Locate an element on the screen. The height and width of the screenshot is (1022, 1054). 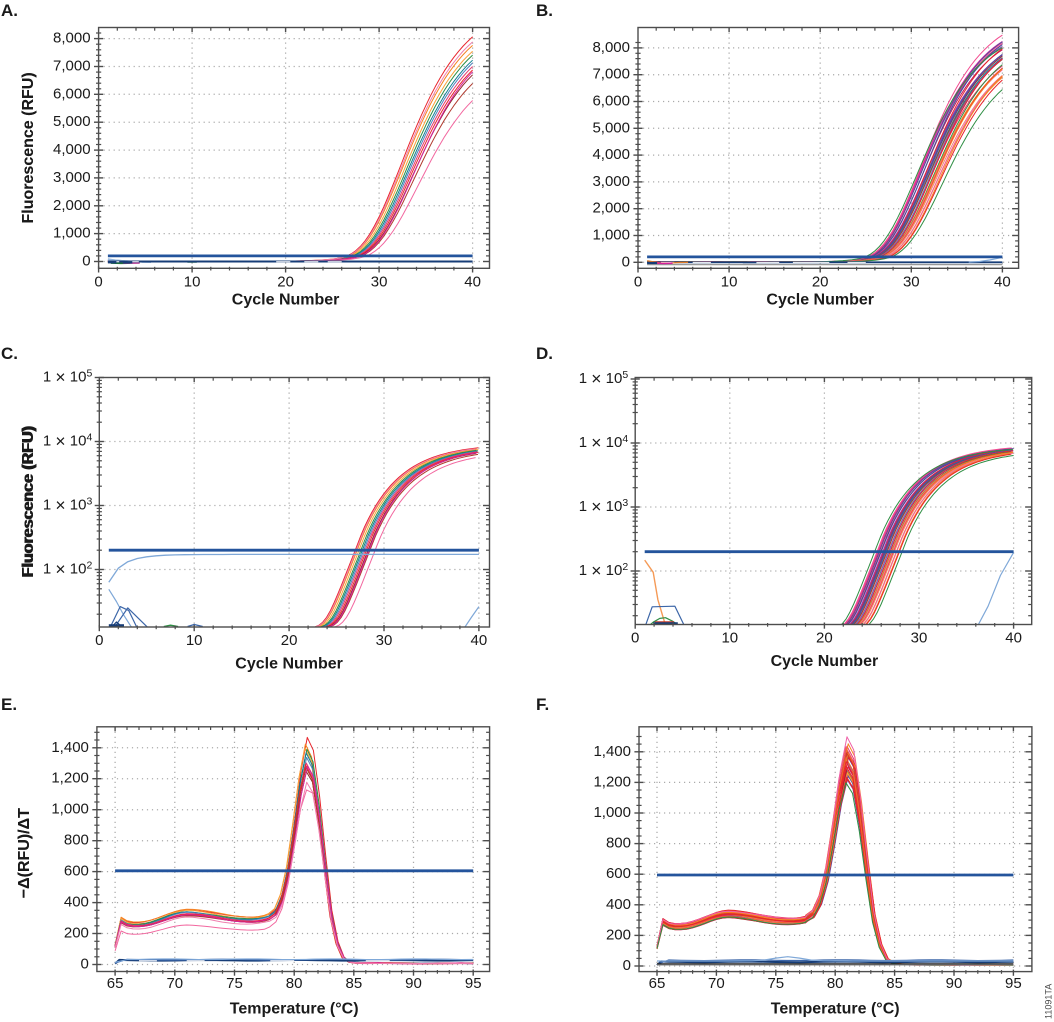
svg-text: D. is located at coordinates (544, 353).